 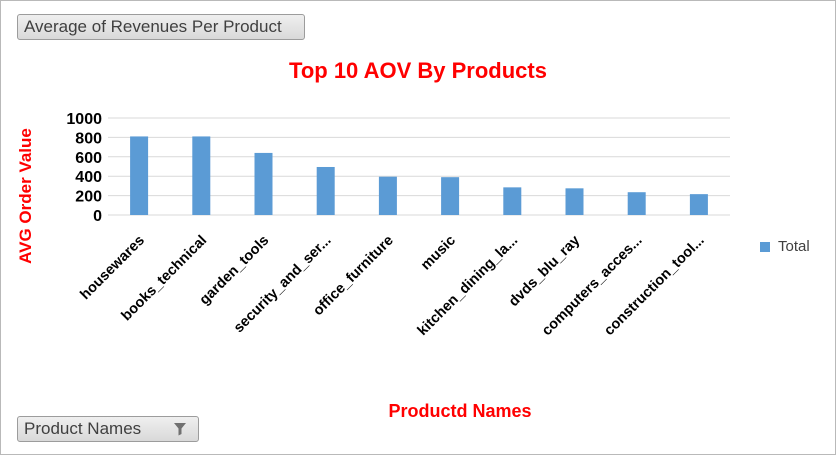 I want to click on axis-field-button: Product Names, so click(x=108, y=429).